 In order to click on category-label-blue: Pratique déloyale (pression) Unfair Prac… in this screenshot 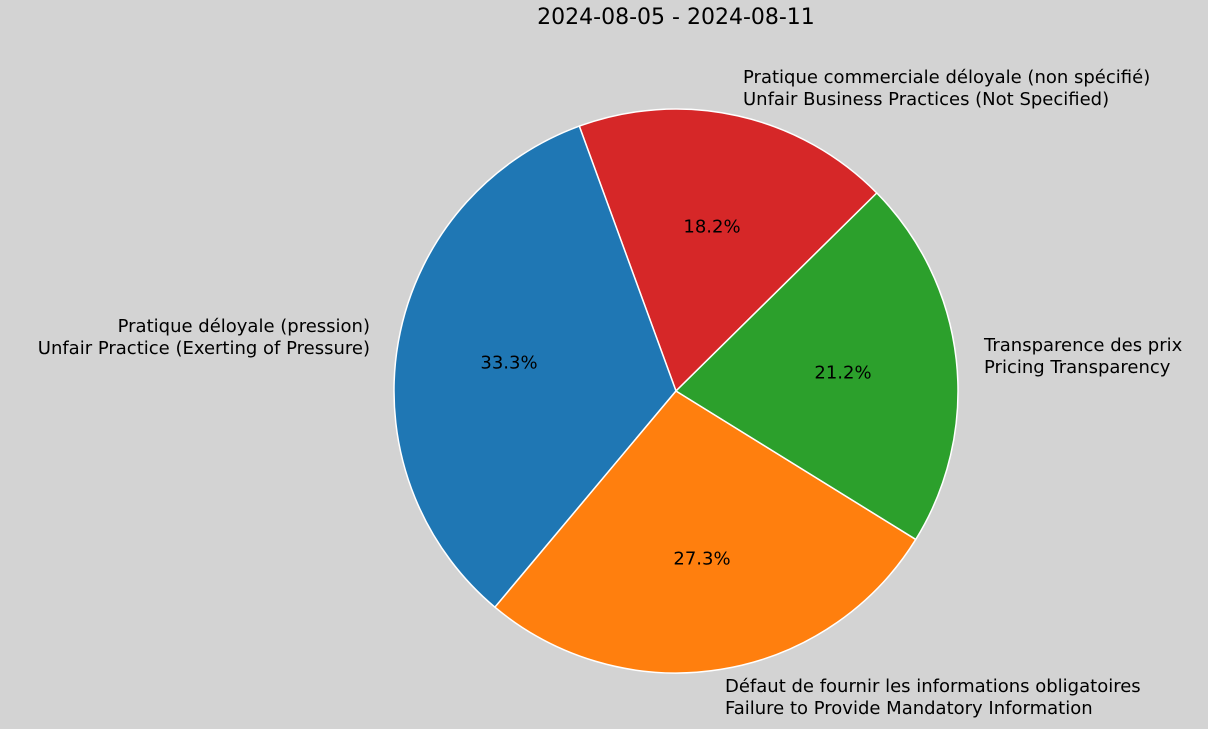, I will do `click(204, 338)`.